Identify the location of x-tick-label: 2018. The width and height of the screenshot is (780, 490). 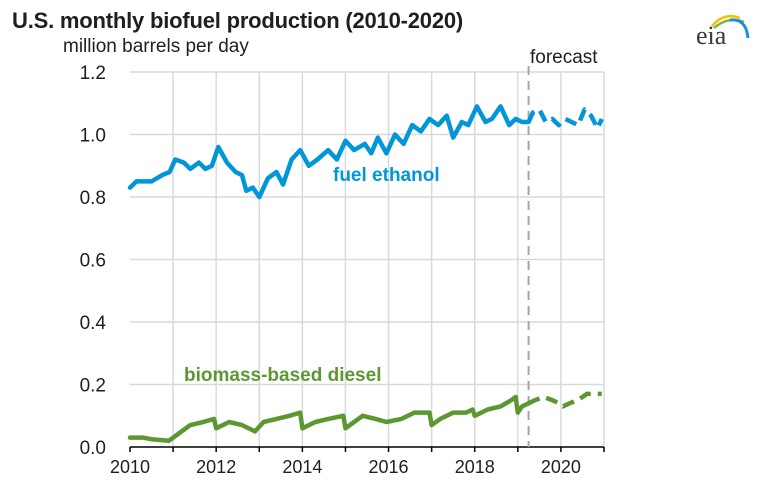
(475, 467).